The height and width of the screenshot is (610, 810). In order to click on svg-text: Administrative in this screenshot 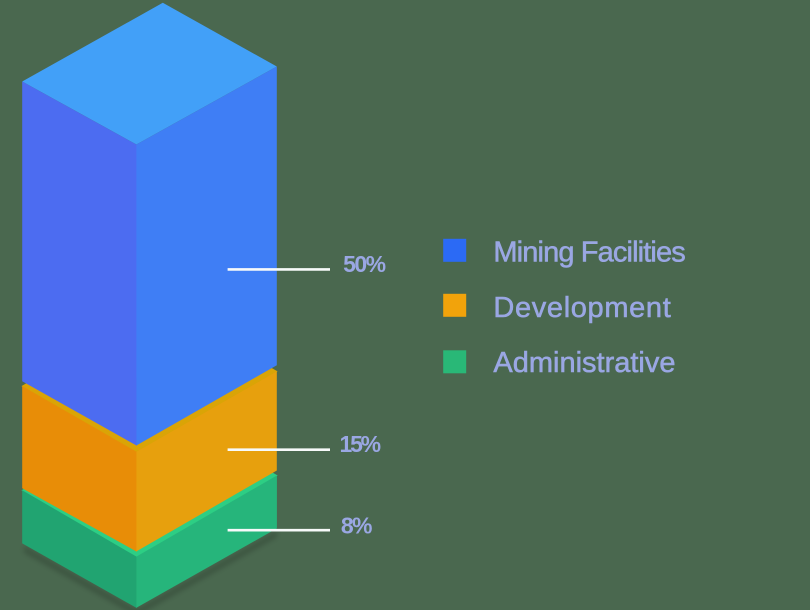, I will do `click(584, 363)`.